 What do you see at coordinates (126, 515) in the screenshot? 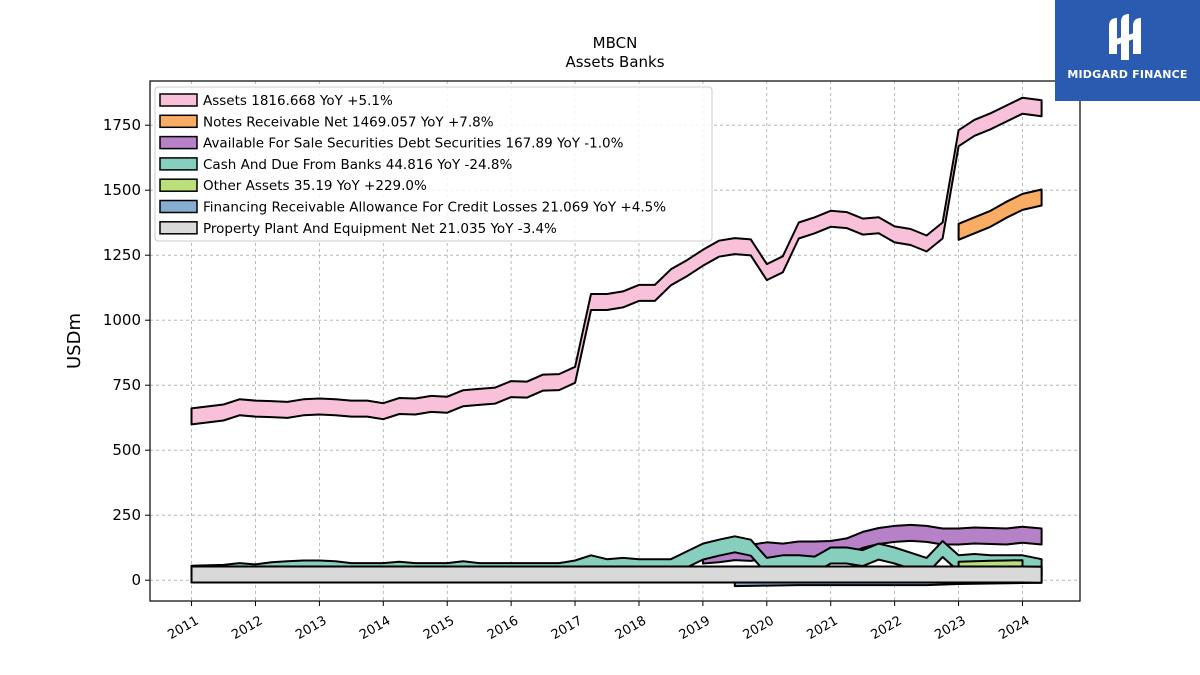
I see `y-tick-label: 250` at bounding box center [126, 515].